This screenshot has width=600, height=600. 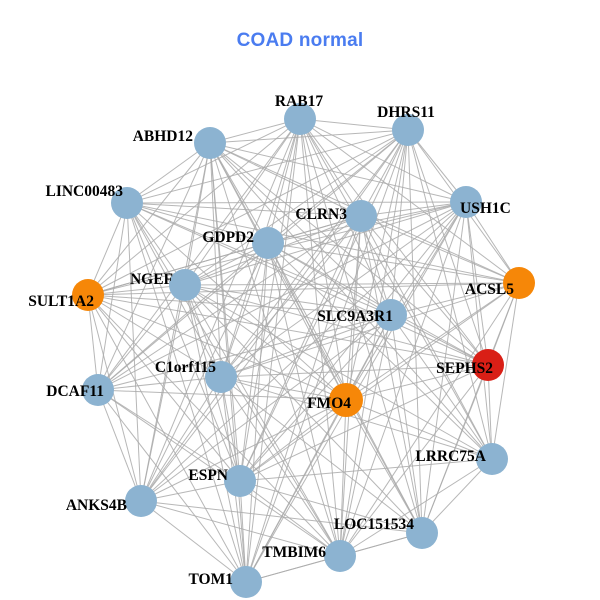 What do you see at coordinates (211, 579) in the screenshot?
I see `graph-node-label: TOM1` at bounding box center [211, 579].